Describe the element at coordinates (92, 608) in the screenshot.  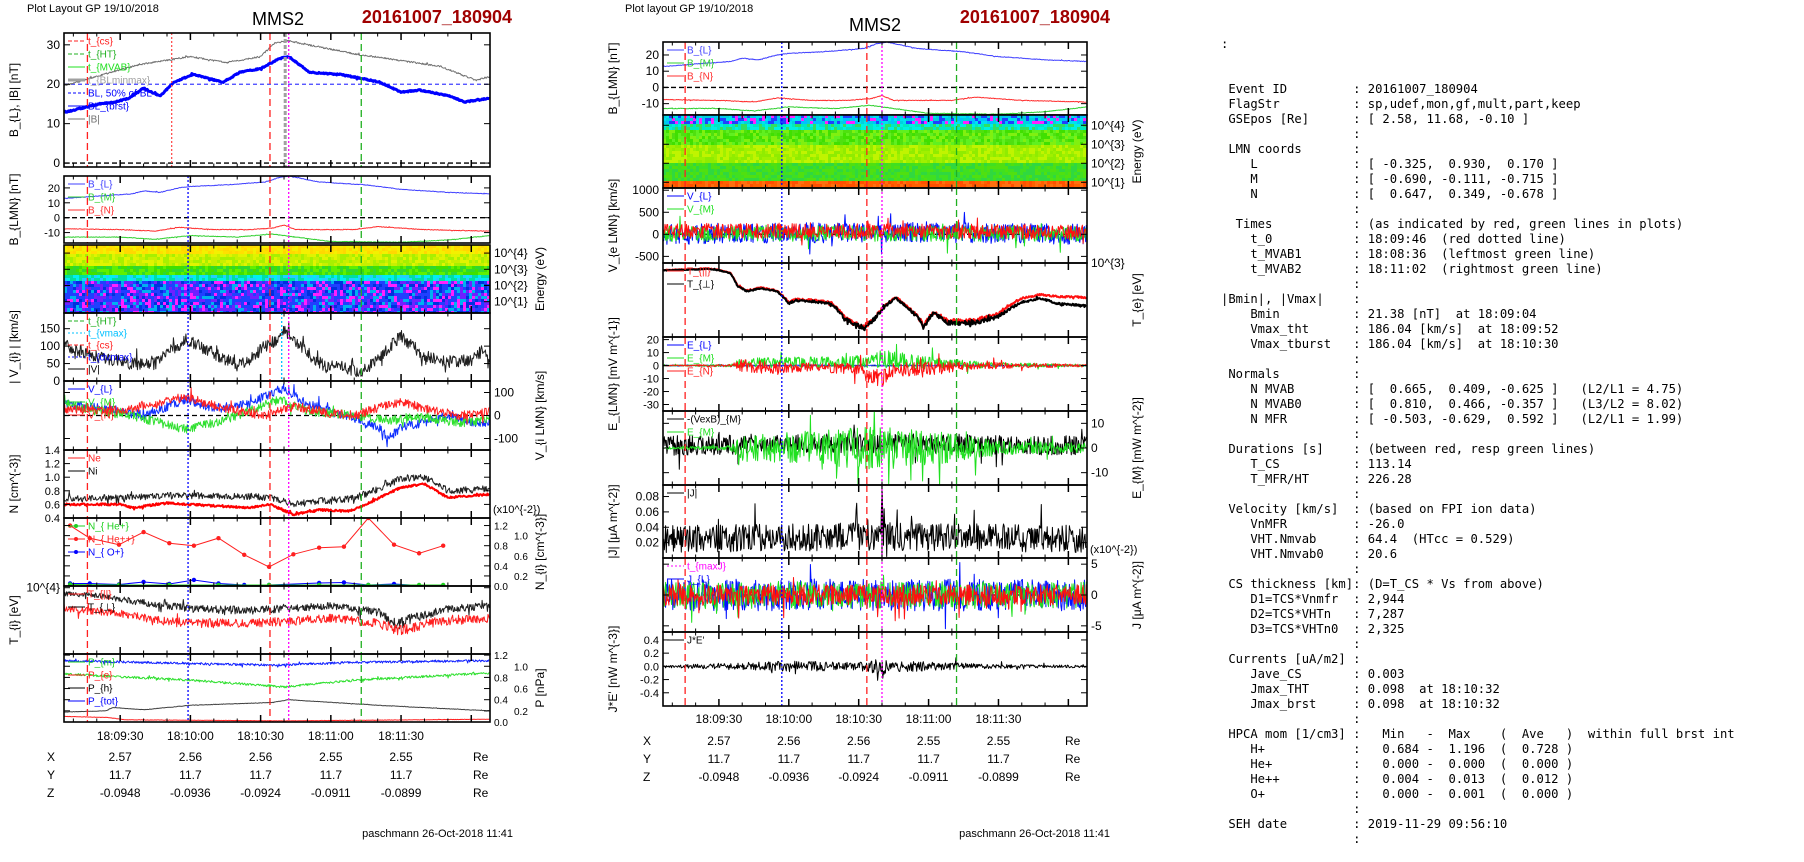
I see `legend-entry: T_{⊥}` at that location.